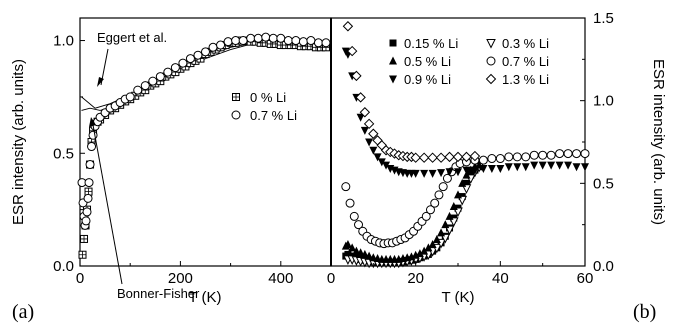 The height and width of the screenshot is (325, 674). What do you see at coordinates (107, 204) in the screenshot?
I see `annotation-bonner-arrow-line` at bounding box center [107, 204].